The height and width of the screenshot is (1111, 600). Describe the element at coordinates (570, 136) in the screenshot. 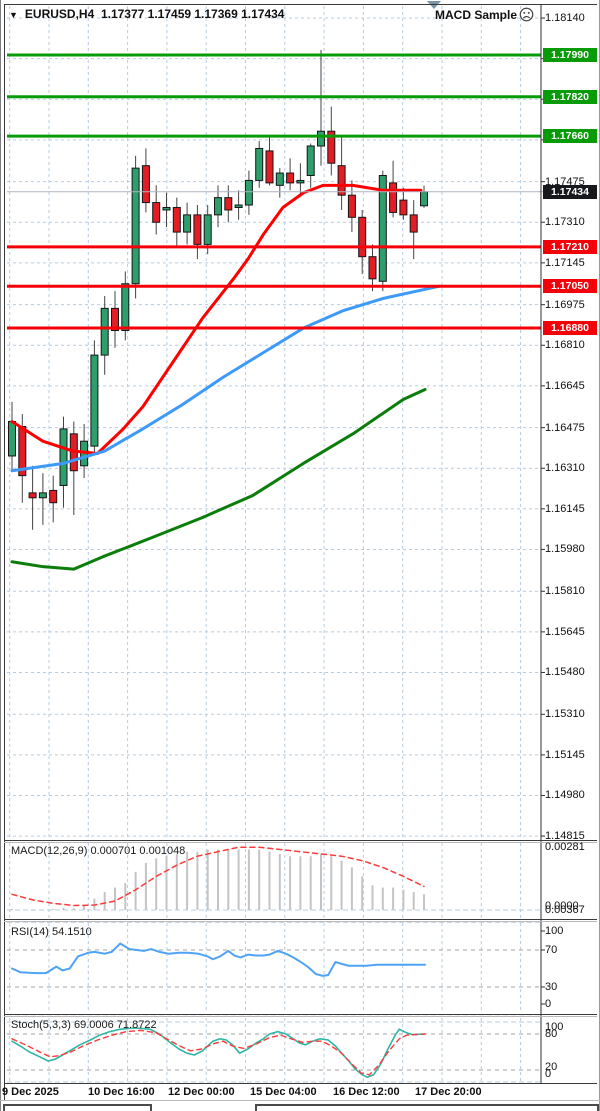

I see `resistance-price-label: 1.17660` at that location.